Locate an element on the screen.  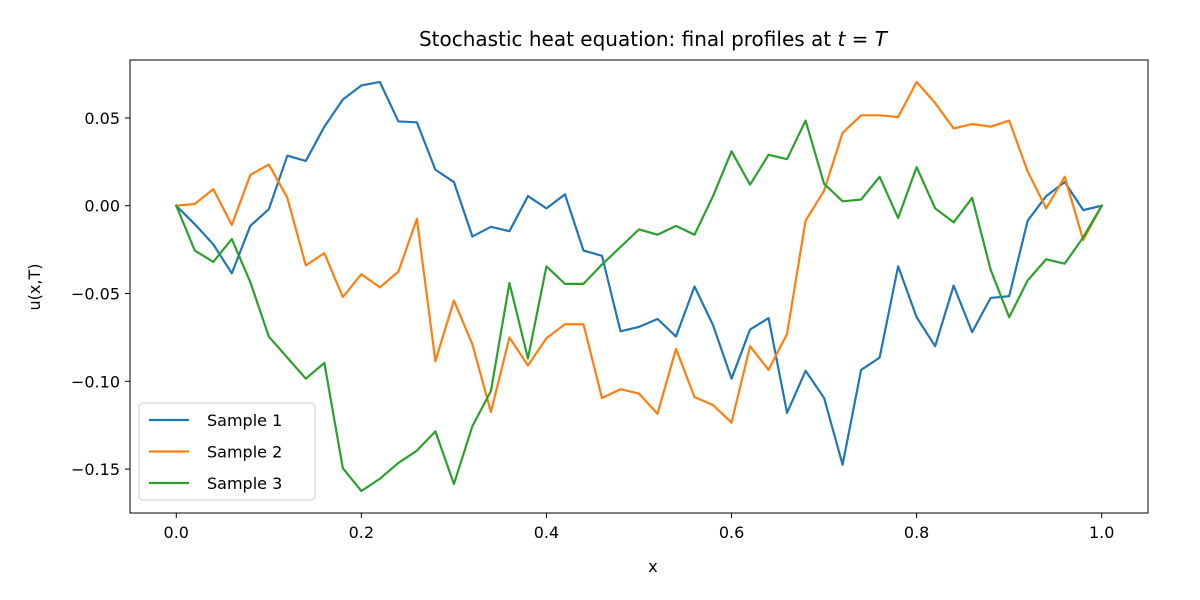
x-tick-label: 0.8 is located at coordinates (916, 532).